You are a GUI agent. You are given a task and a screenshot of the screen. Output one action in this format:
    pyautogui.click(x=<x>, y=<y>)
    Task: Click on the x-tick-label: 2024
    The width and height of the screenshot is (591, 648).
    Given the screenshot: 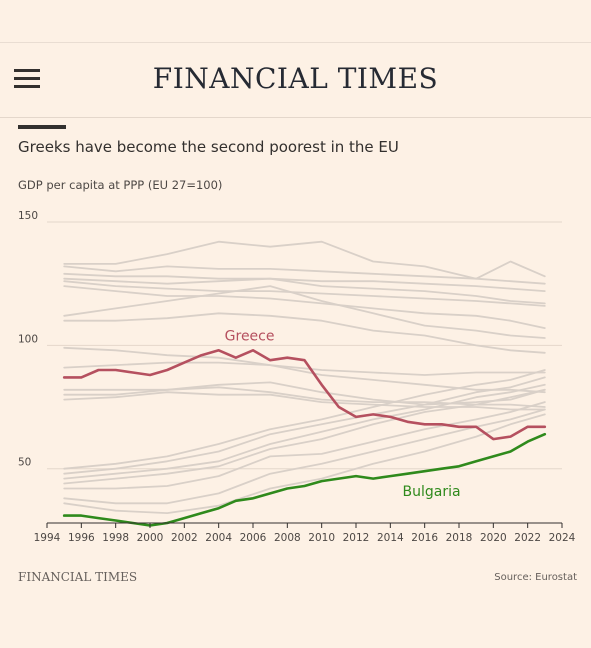 What is the action you would take?
    pyautogui.click(x=562, y=538)
    